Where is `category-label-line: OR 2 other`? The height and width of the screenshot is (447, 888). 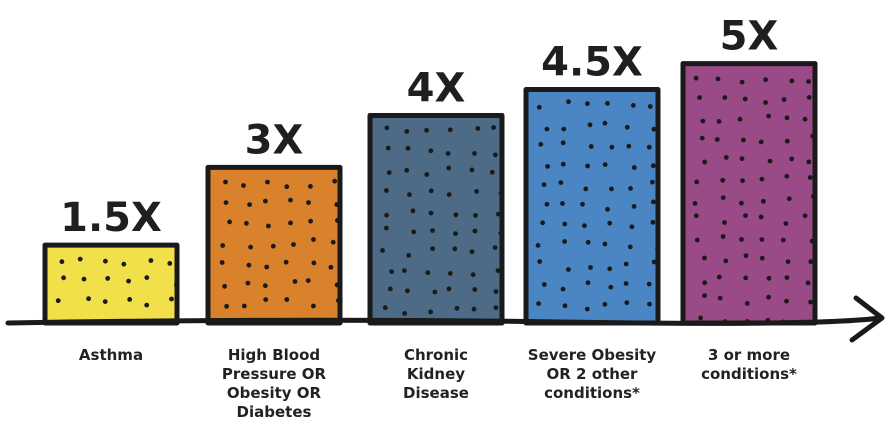
category-label-line: OR 2 other is located at coordinates (592, 374).